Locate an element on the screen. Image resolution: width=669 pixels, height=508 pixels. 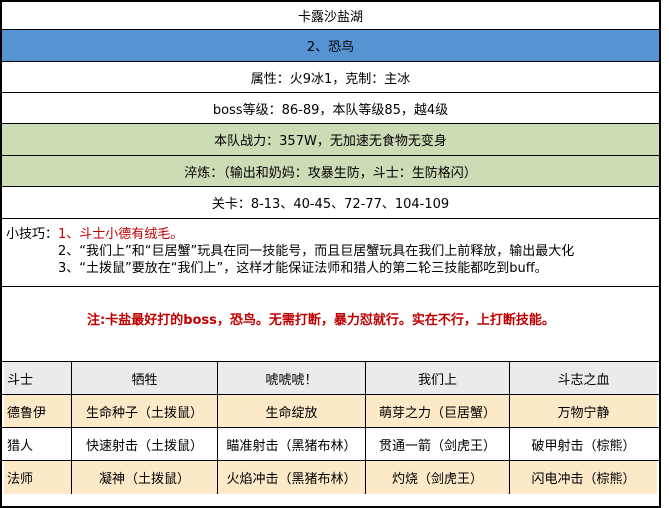
skill-cell: 贯通一箭（剑虎王） is located at coordinates (437, 444).